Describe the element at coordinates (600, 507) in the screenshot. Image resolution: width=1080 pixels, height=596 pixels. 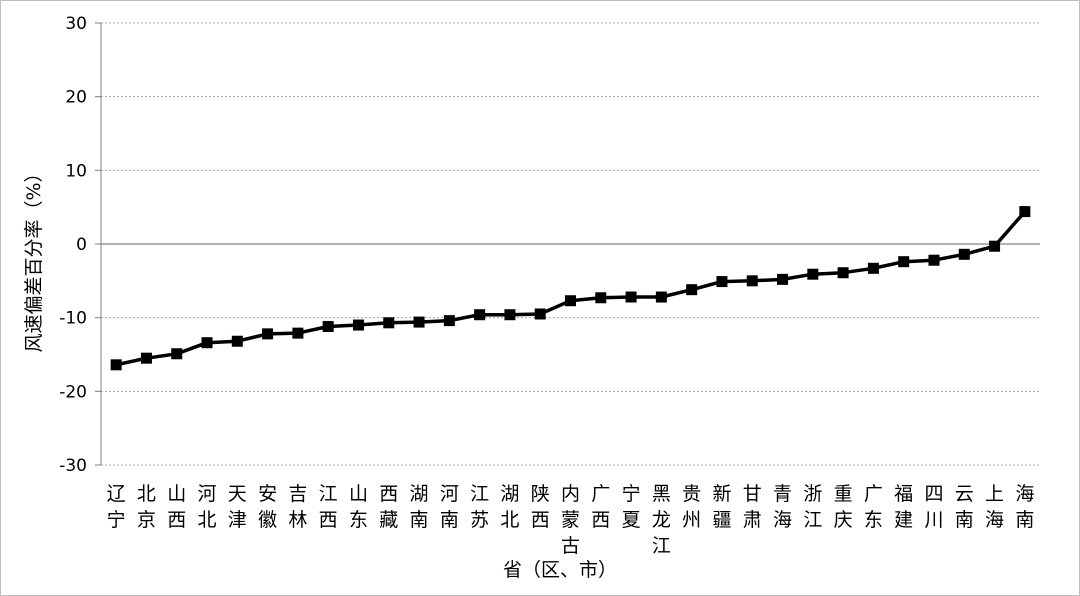
I see `x-category-label: 广西` at that location.